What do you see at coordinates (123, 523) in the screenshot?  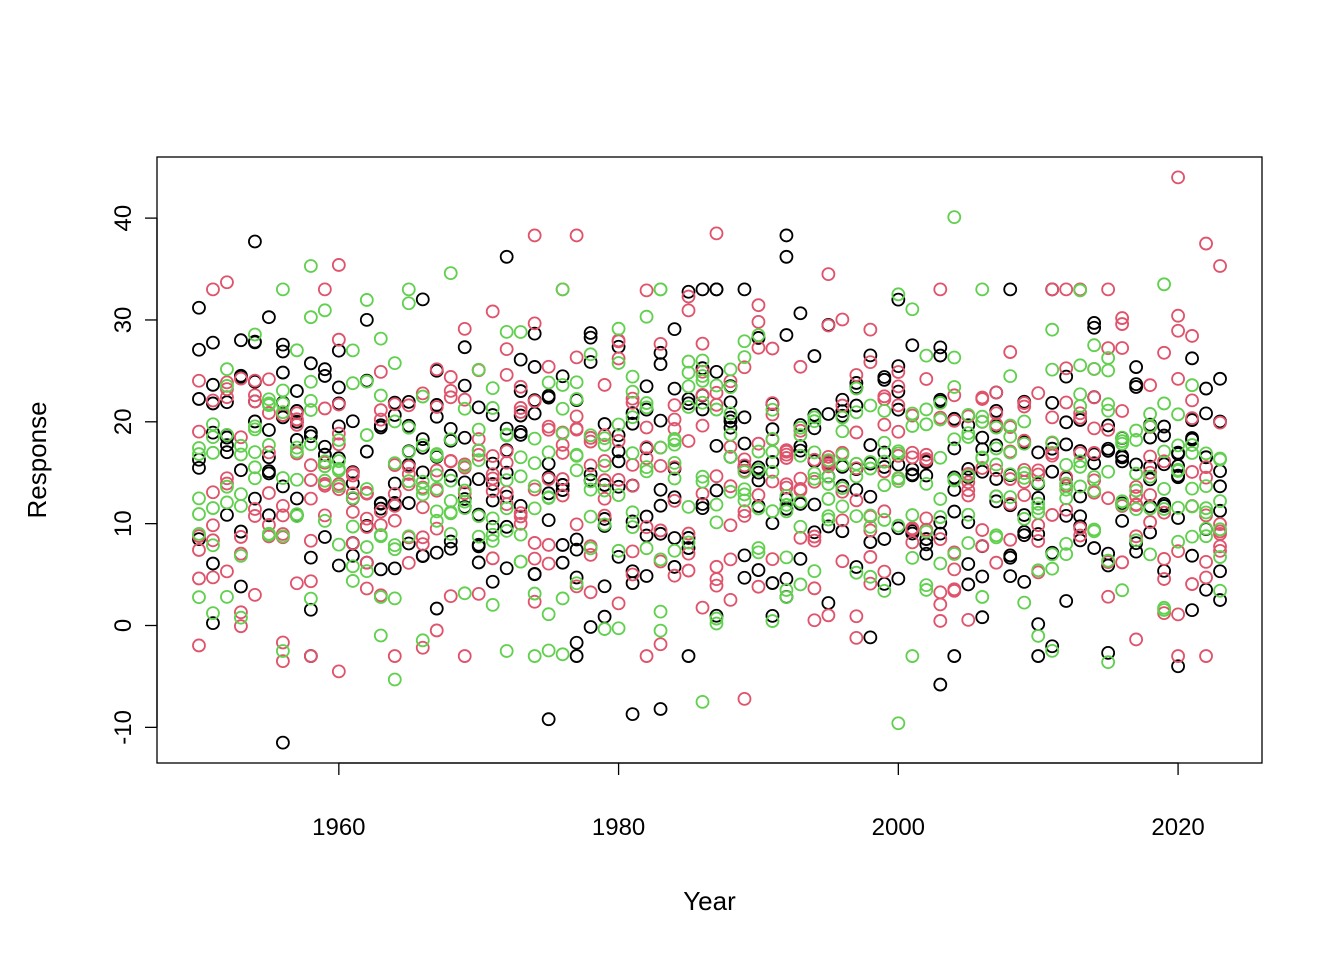 I see `y-tick-label: 10` at bounding box center [123, 523].